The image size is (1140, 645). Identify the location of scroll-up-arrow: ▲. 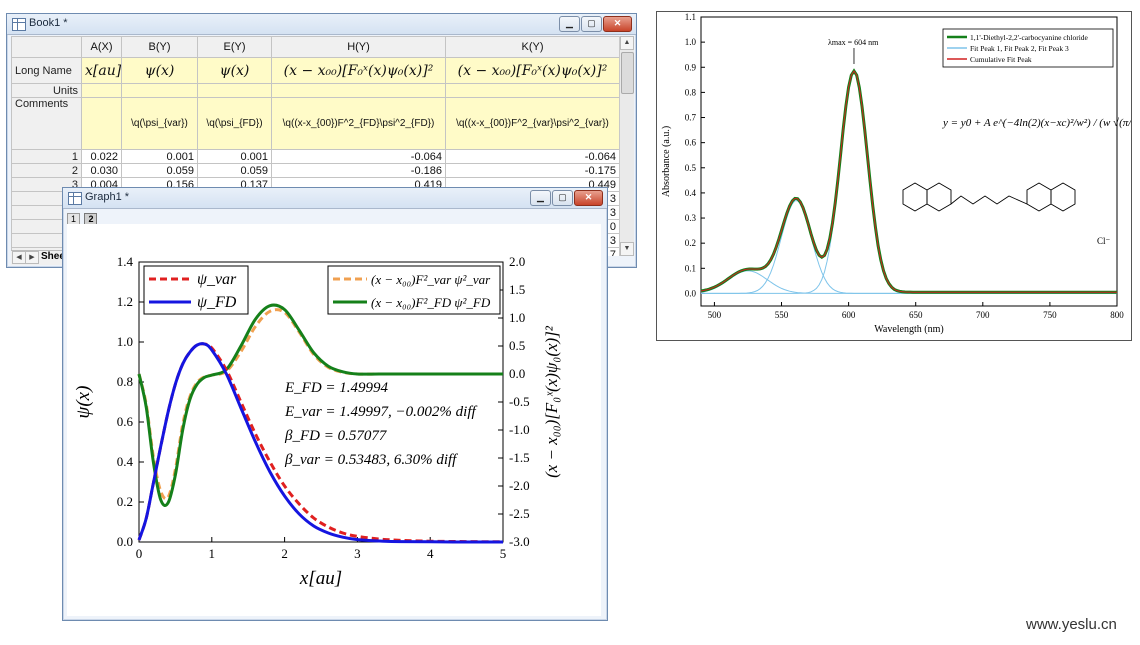
(627, 43).